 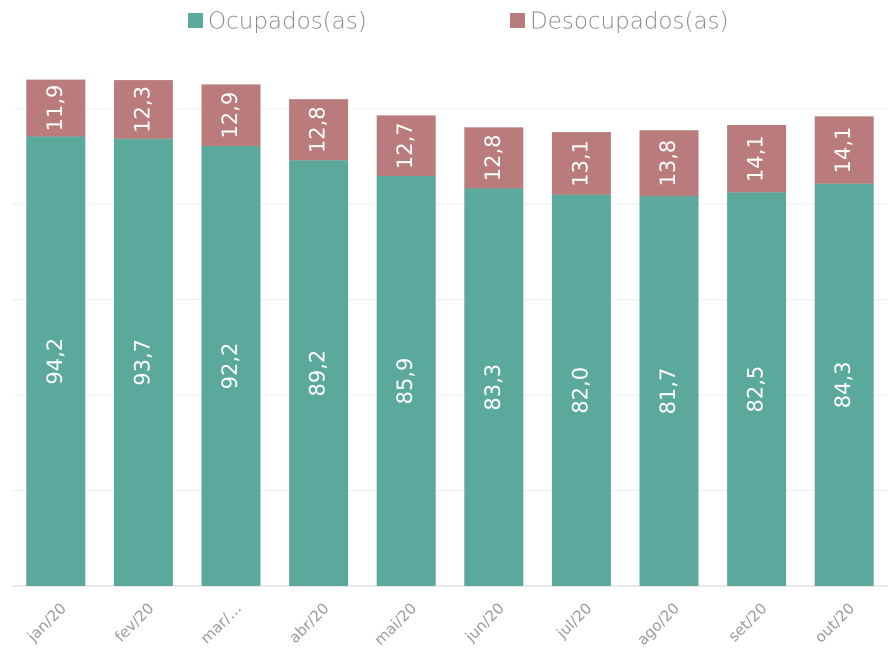 I want to click on value-label: 81,7, so click(x=668, y=391).